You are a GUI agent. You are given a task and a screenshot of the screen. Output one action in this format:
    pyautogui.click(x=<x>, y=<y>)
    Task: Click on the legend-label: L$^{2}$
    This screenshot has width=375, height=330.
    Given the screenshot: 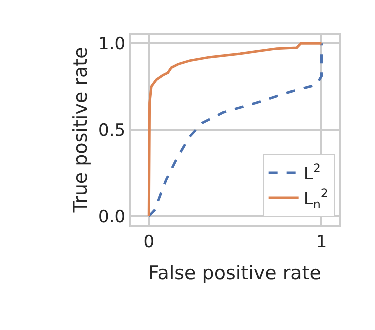 What is the action you would take?
    pyautogui.click(x=312, y=173)
    